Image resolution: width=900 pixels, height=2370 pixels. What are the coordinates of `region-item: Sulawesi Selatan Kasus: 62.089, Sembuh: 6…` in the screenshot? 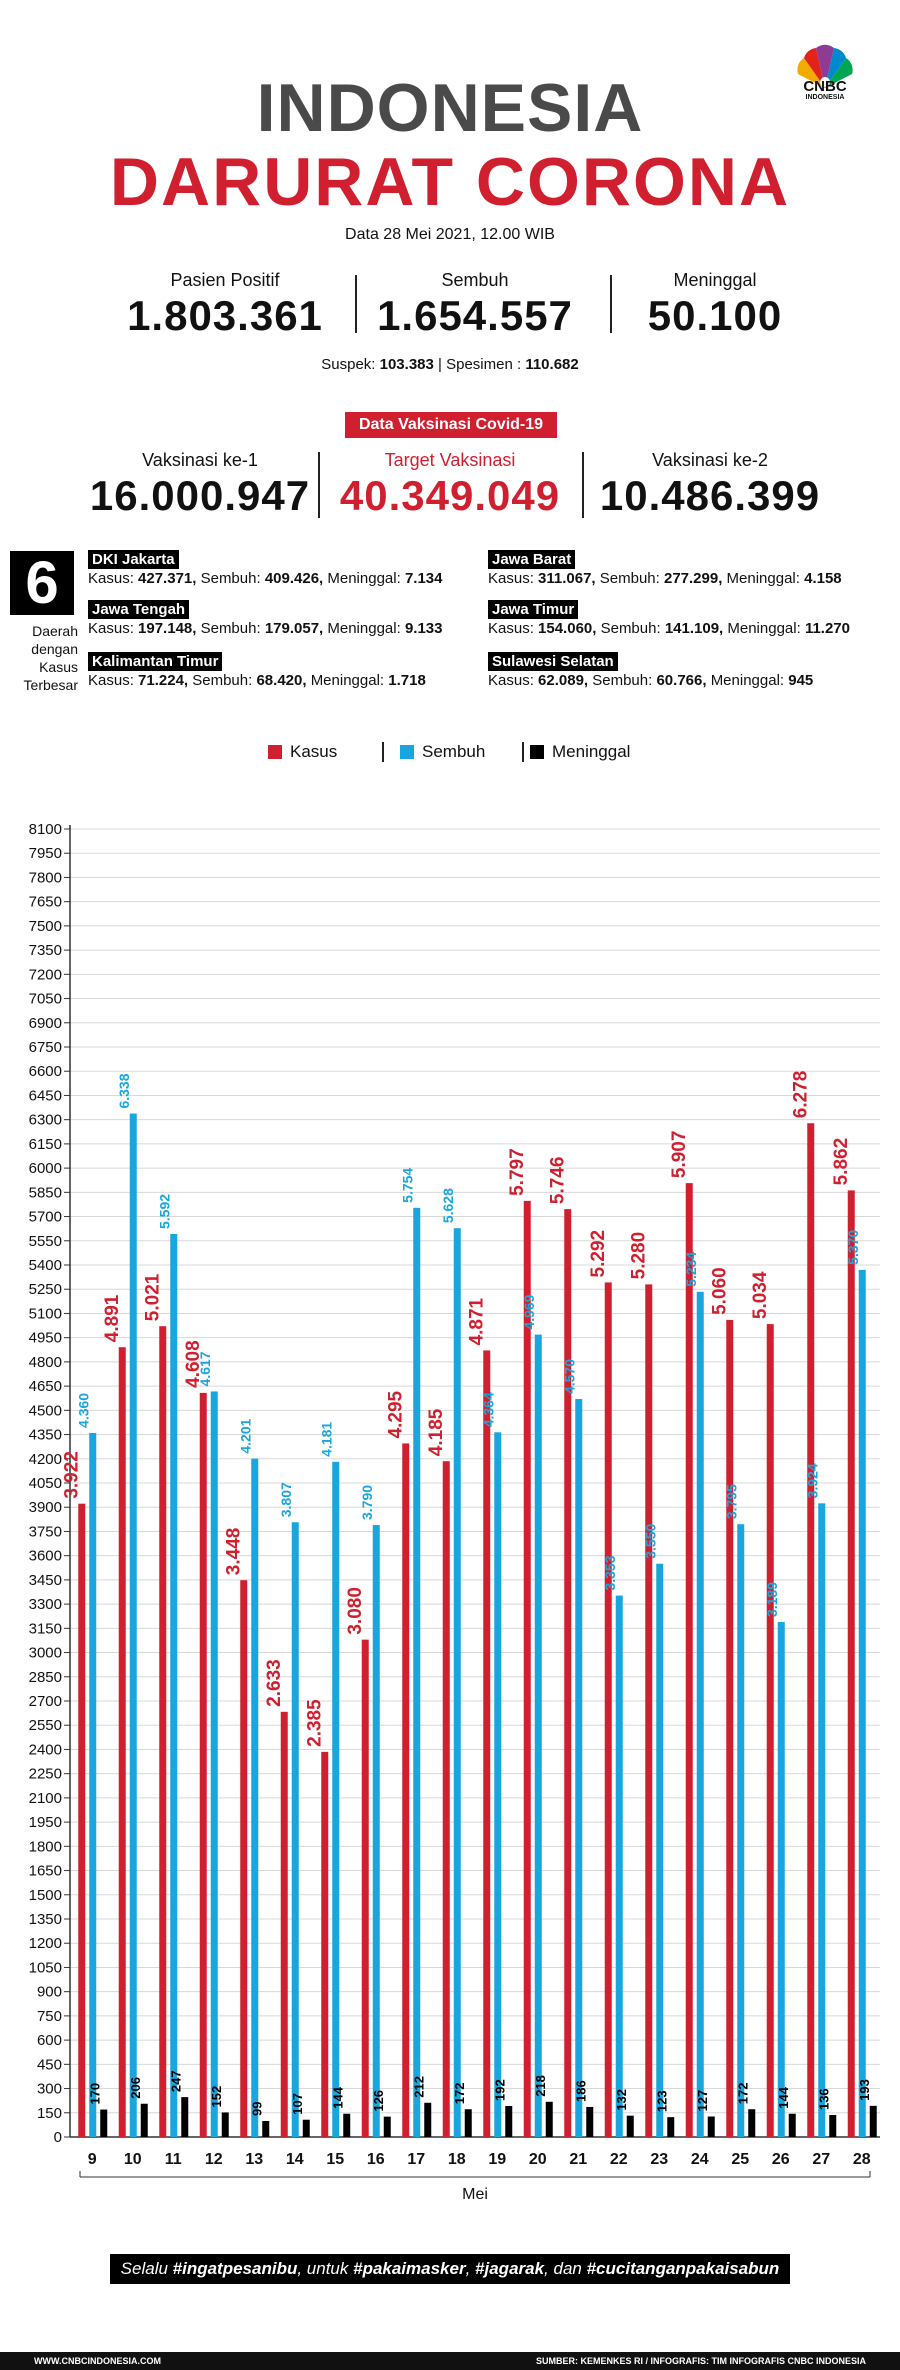 It's located at (650, 670).